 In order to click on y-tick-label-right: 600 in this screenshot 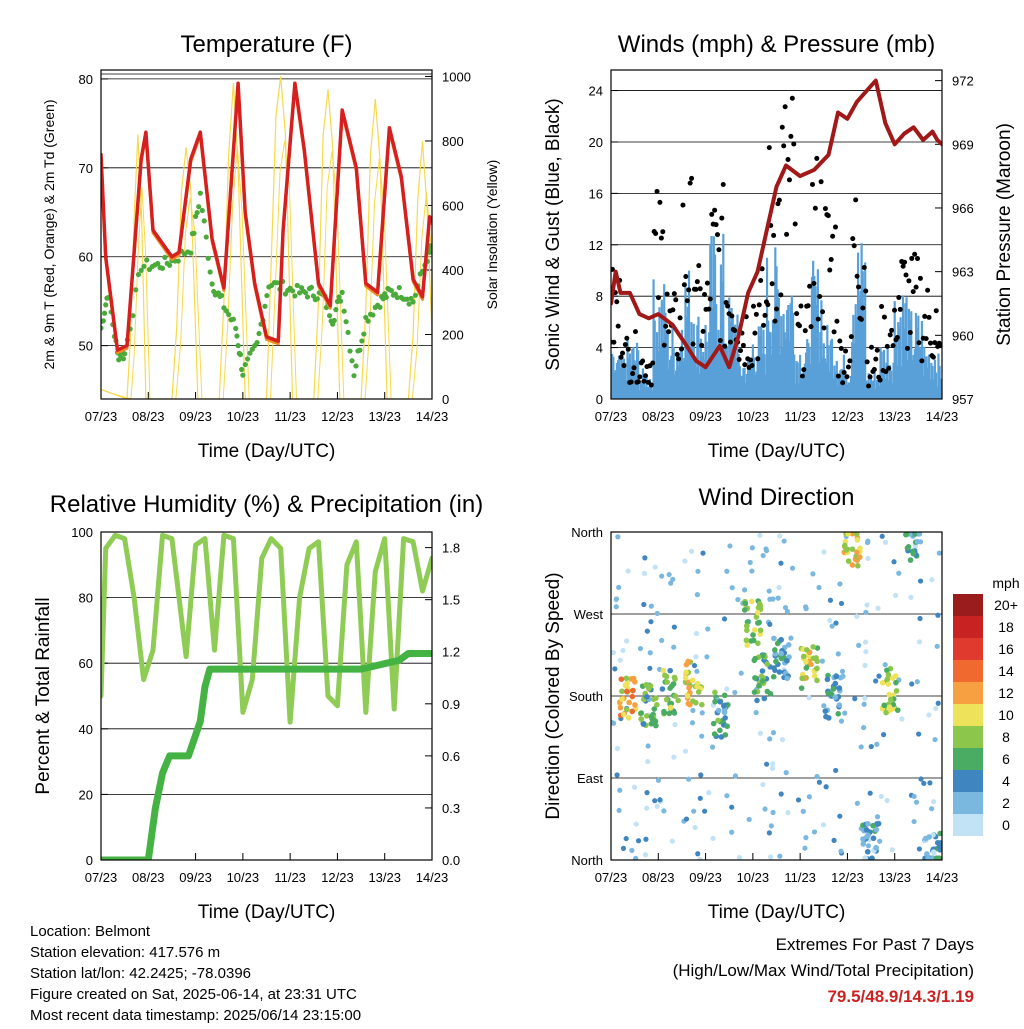, I will do `click(453, 205)`.